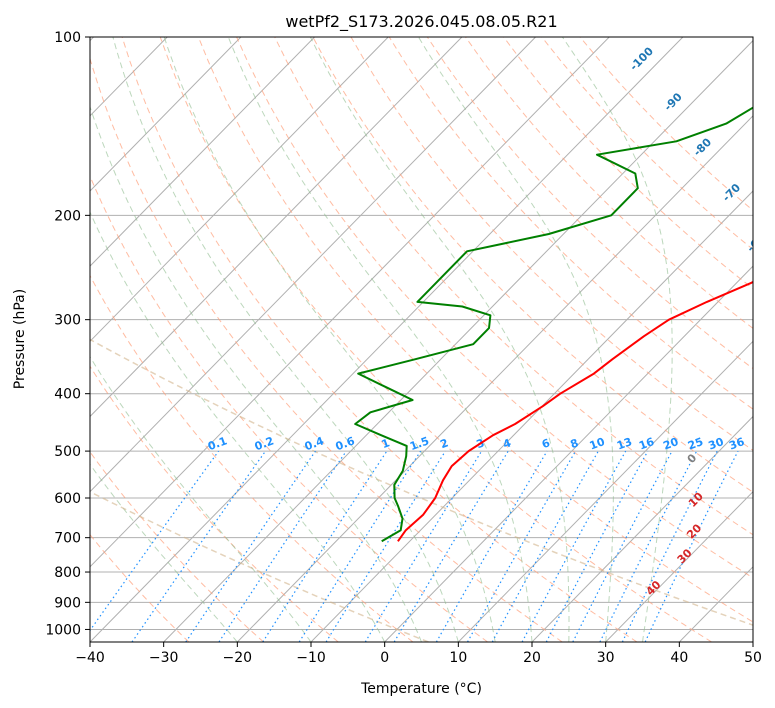 Image resolution: width=775 pixels, height=708 pixels. Describe the element at coordinates (67, 539) in the screenshot. I see `y-tick-label: 700` at that location.